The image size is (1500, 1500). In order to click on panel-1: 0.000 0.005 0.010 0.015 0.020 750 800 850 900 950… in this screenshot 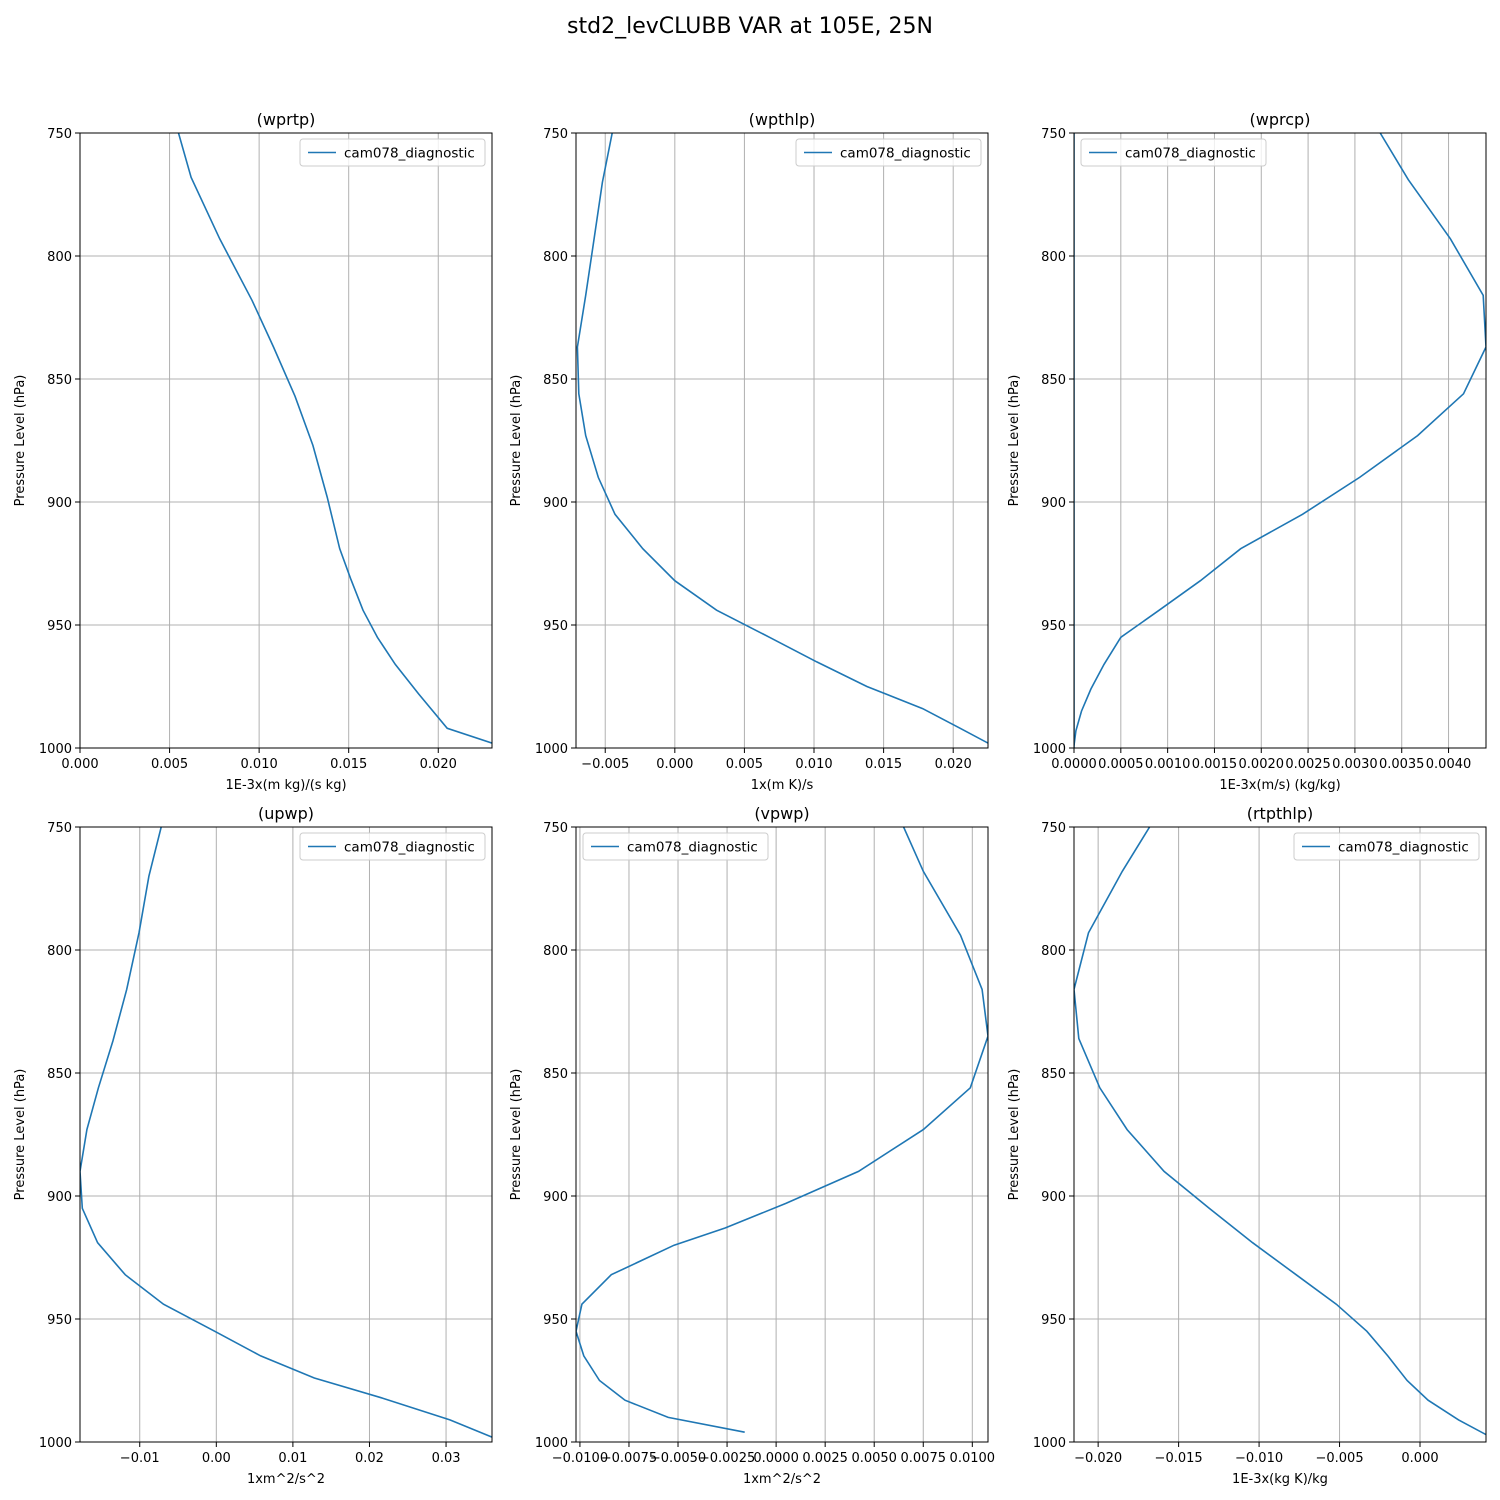, I will do `click(253, 451)`.